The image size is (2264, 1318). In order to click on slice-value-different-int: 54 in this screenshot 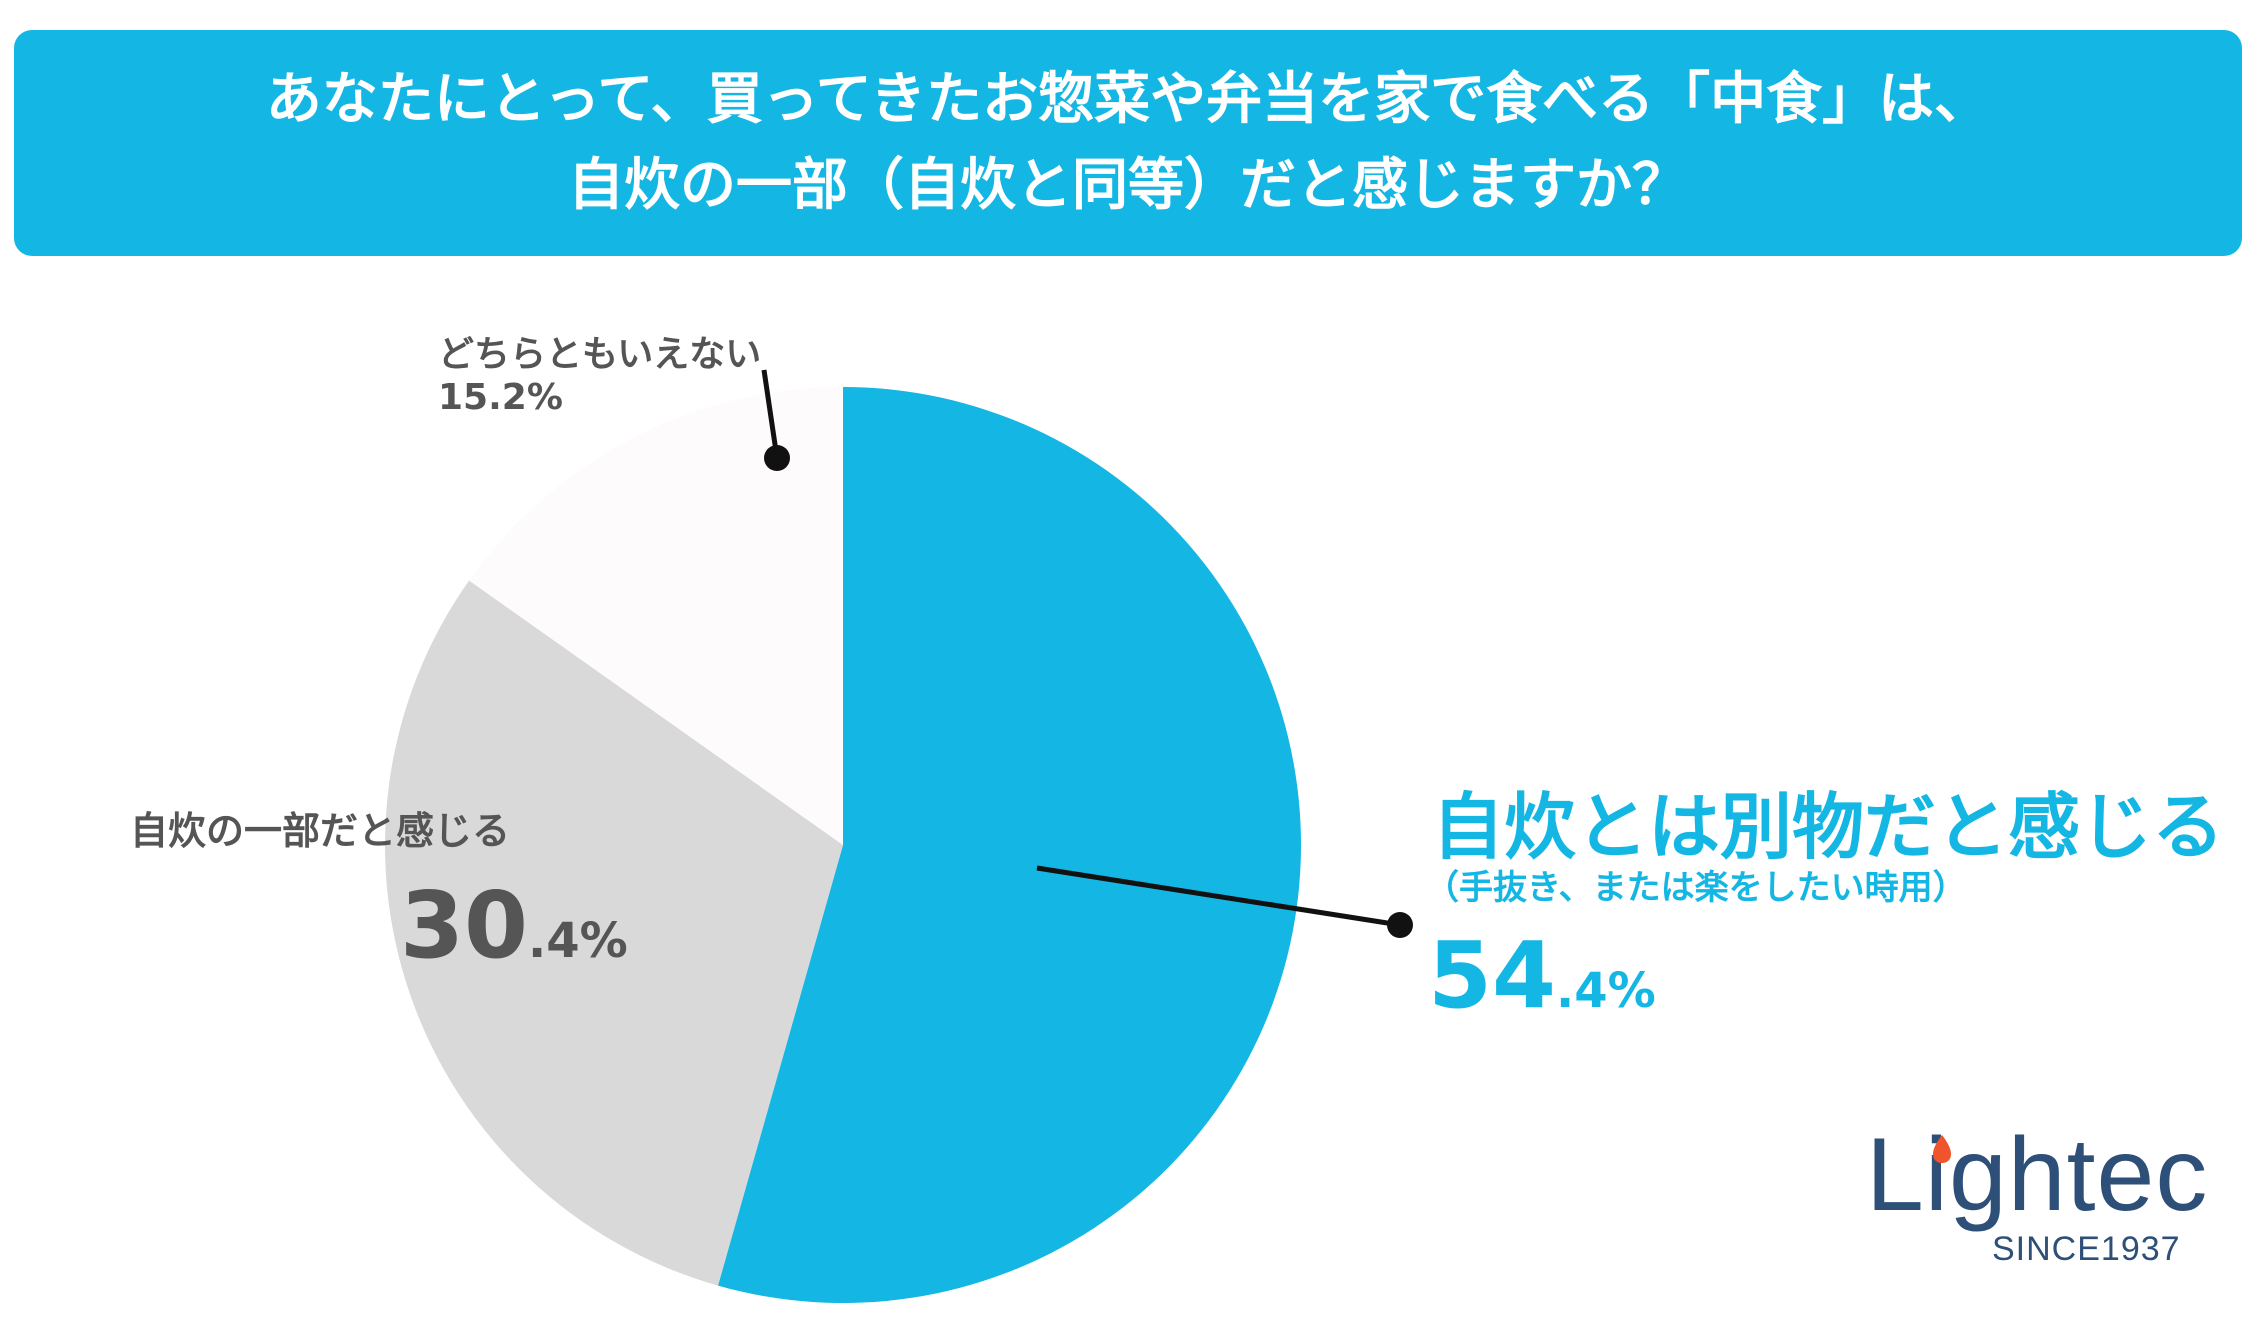, I will do `click(1492, 975)`.